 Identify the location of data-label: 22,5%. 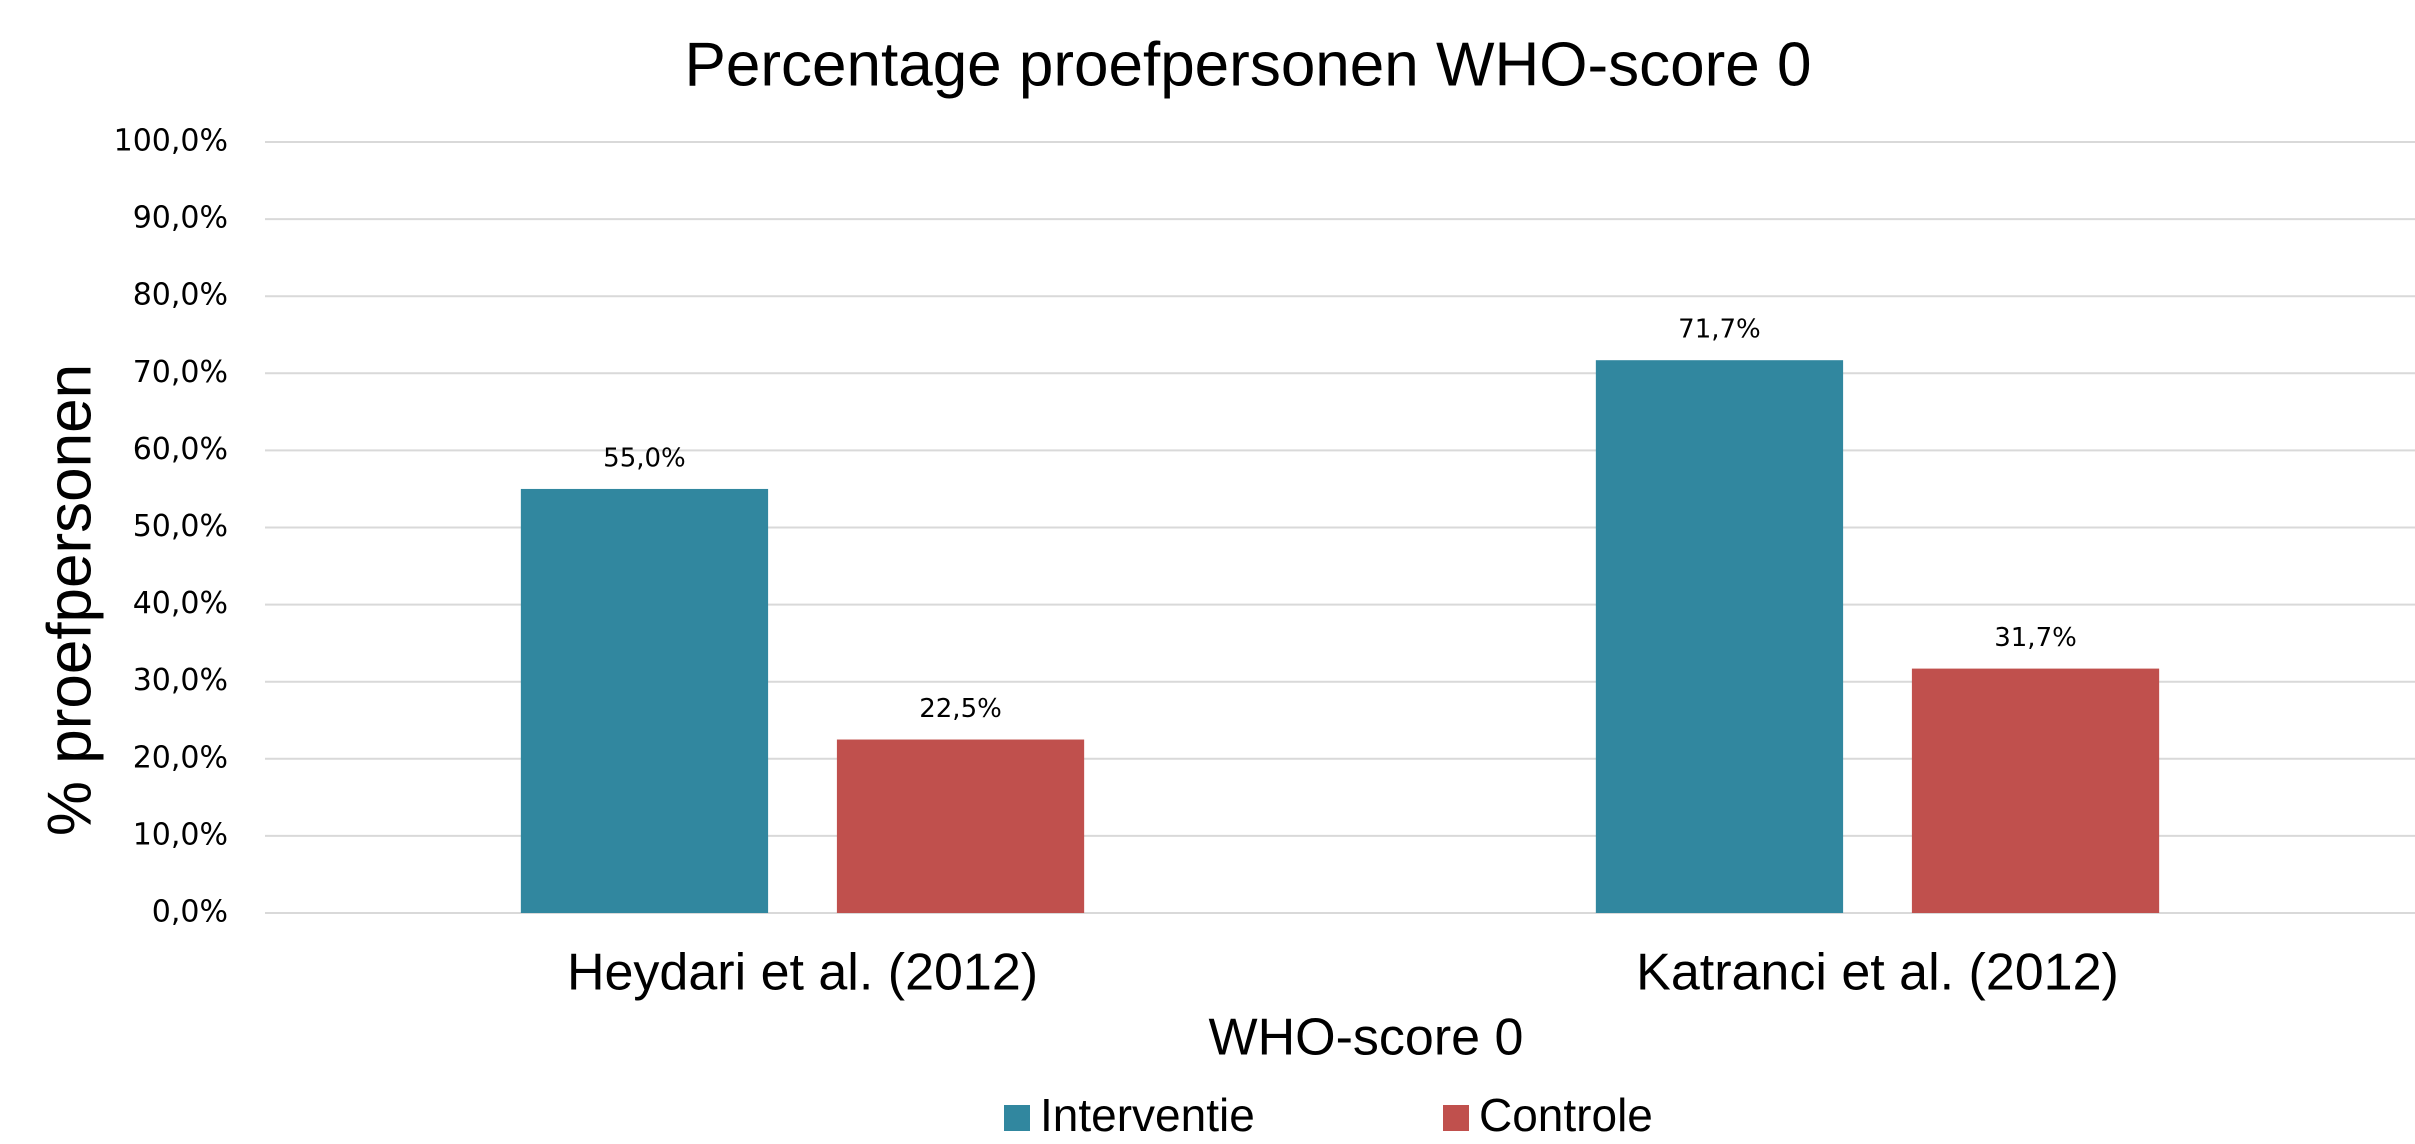
(960, 709).